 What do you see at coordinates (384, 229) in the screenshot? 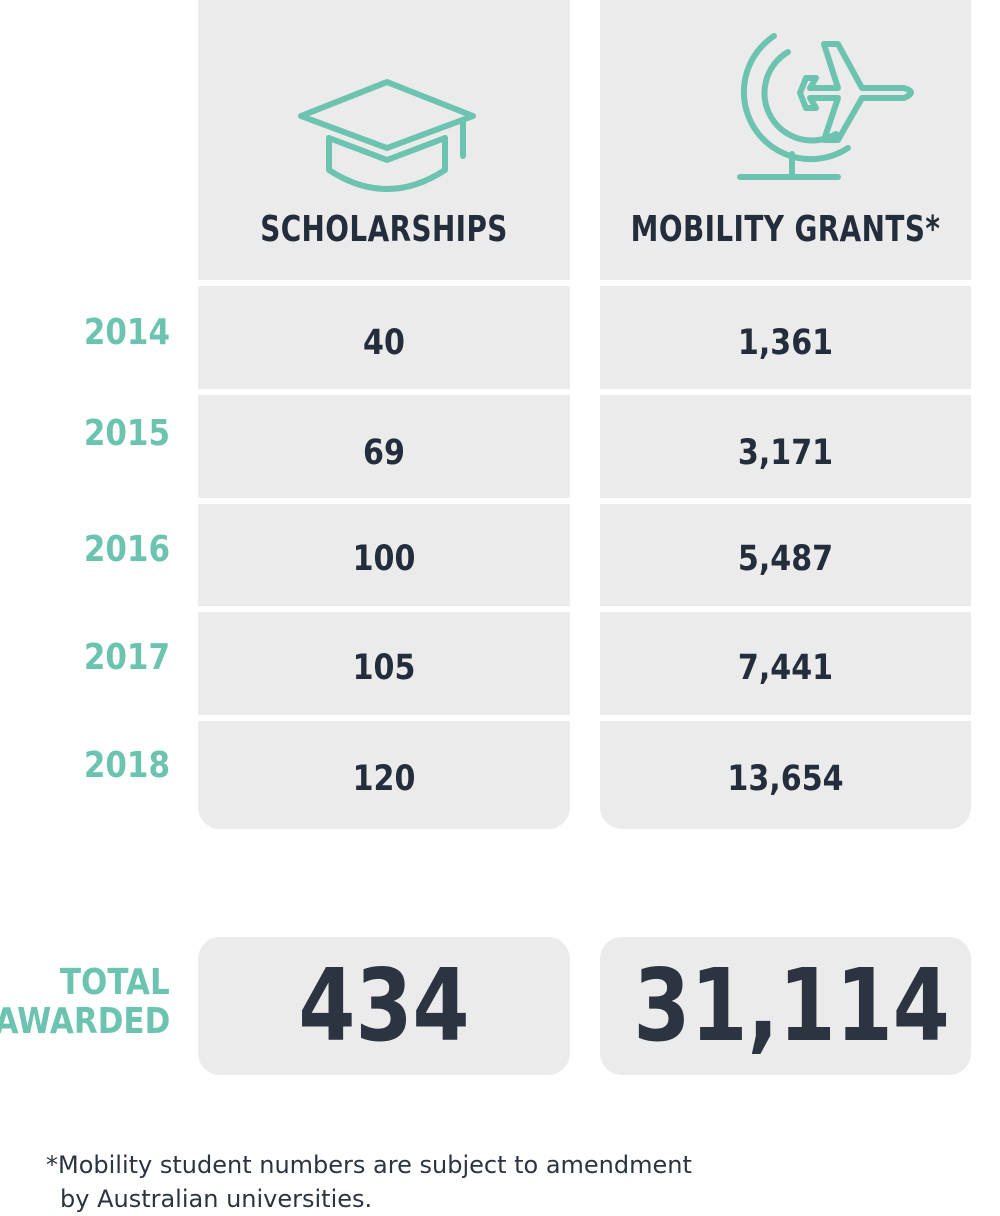
I see `scholarships-header: SCHOLARSHIPS` at bounding box center [384, 229].